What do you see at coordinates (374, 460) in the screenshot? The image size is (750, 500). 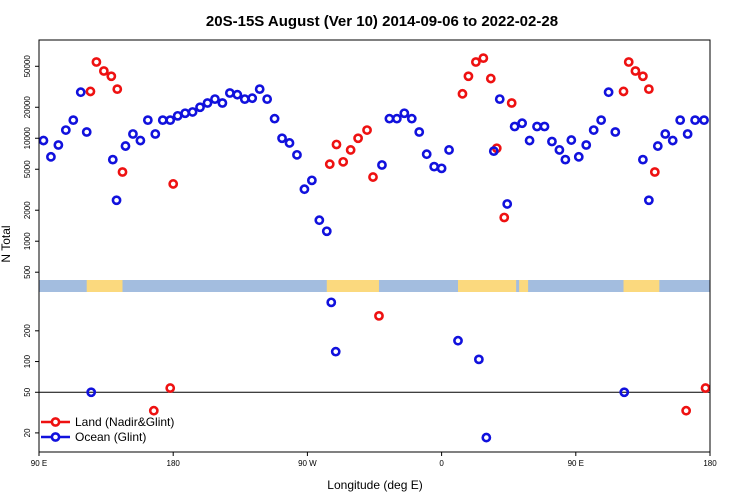 I see `x-axis: 90 E 180 90 W 0 90 E 180` at bounding box center [374, 460].